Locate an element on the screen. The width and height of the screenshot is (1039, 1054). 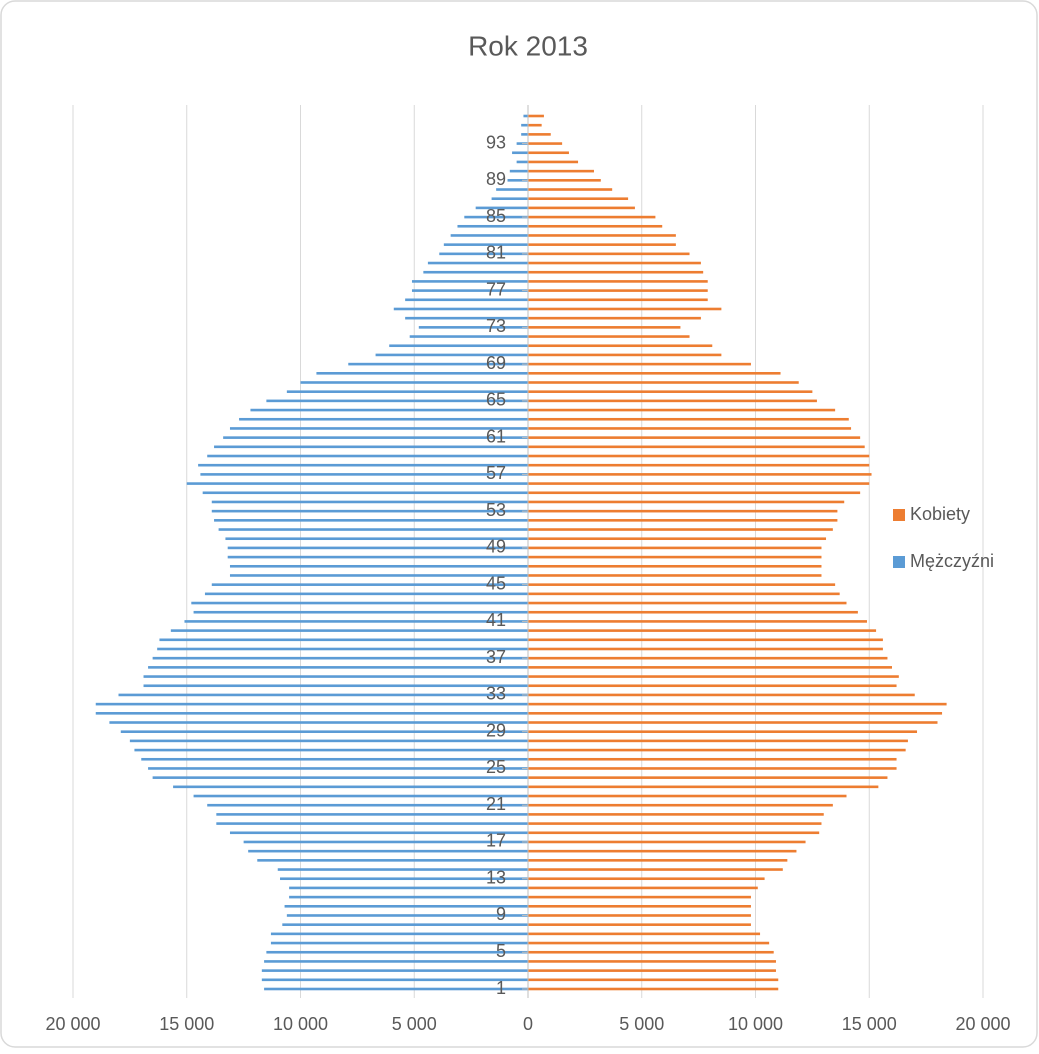
y-tick-label: 81 is located at coordinates (496, 253).